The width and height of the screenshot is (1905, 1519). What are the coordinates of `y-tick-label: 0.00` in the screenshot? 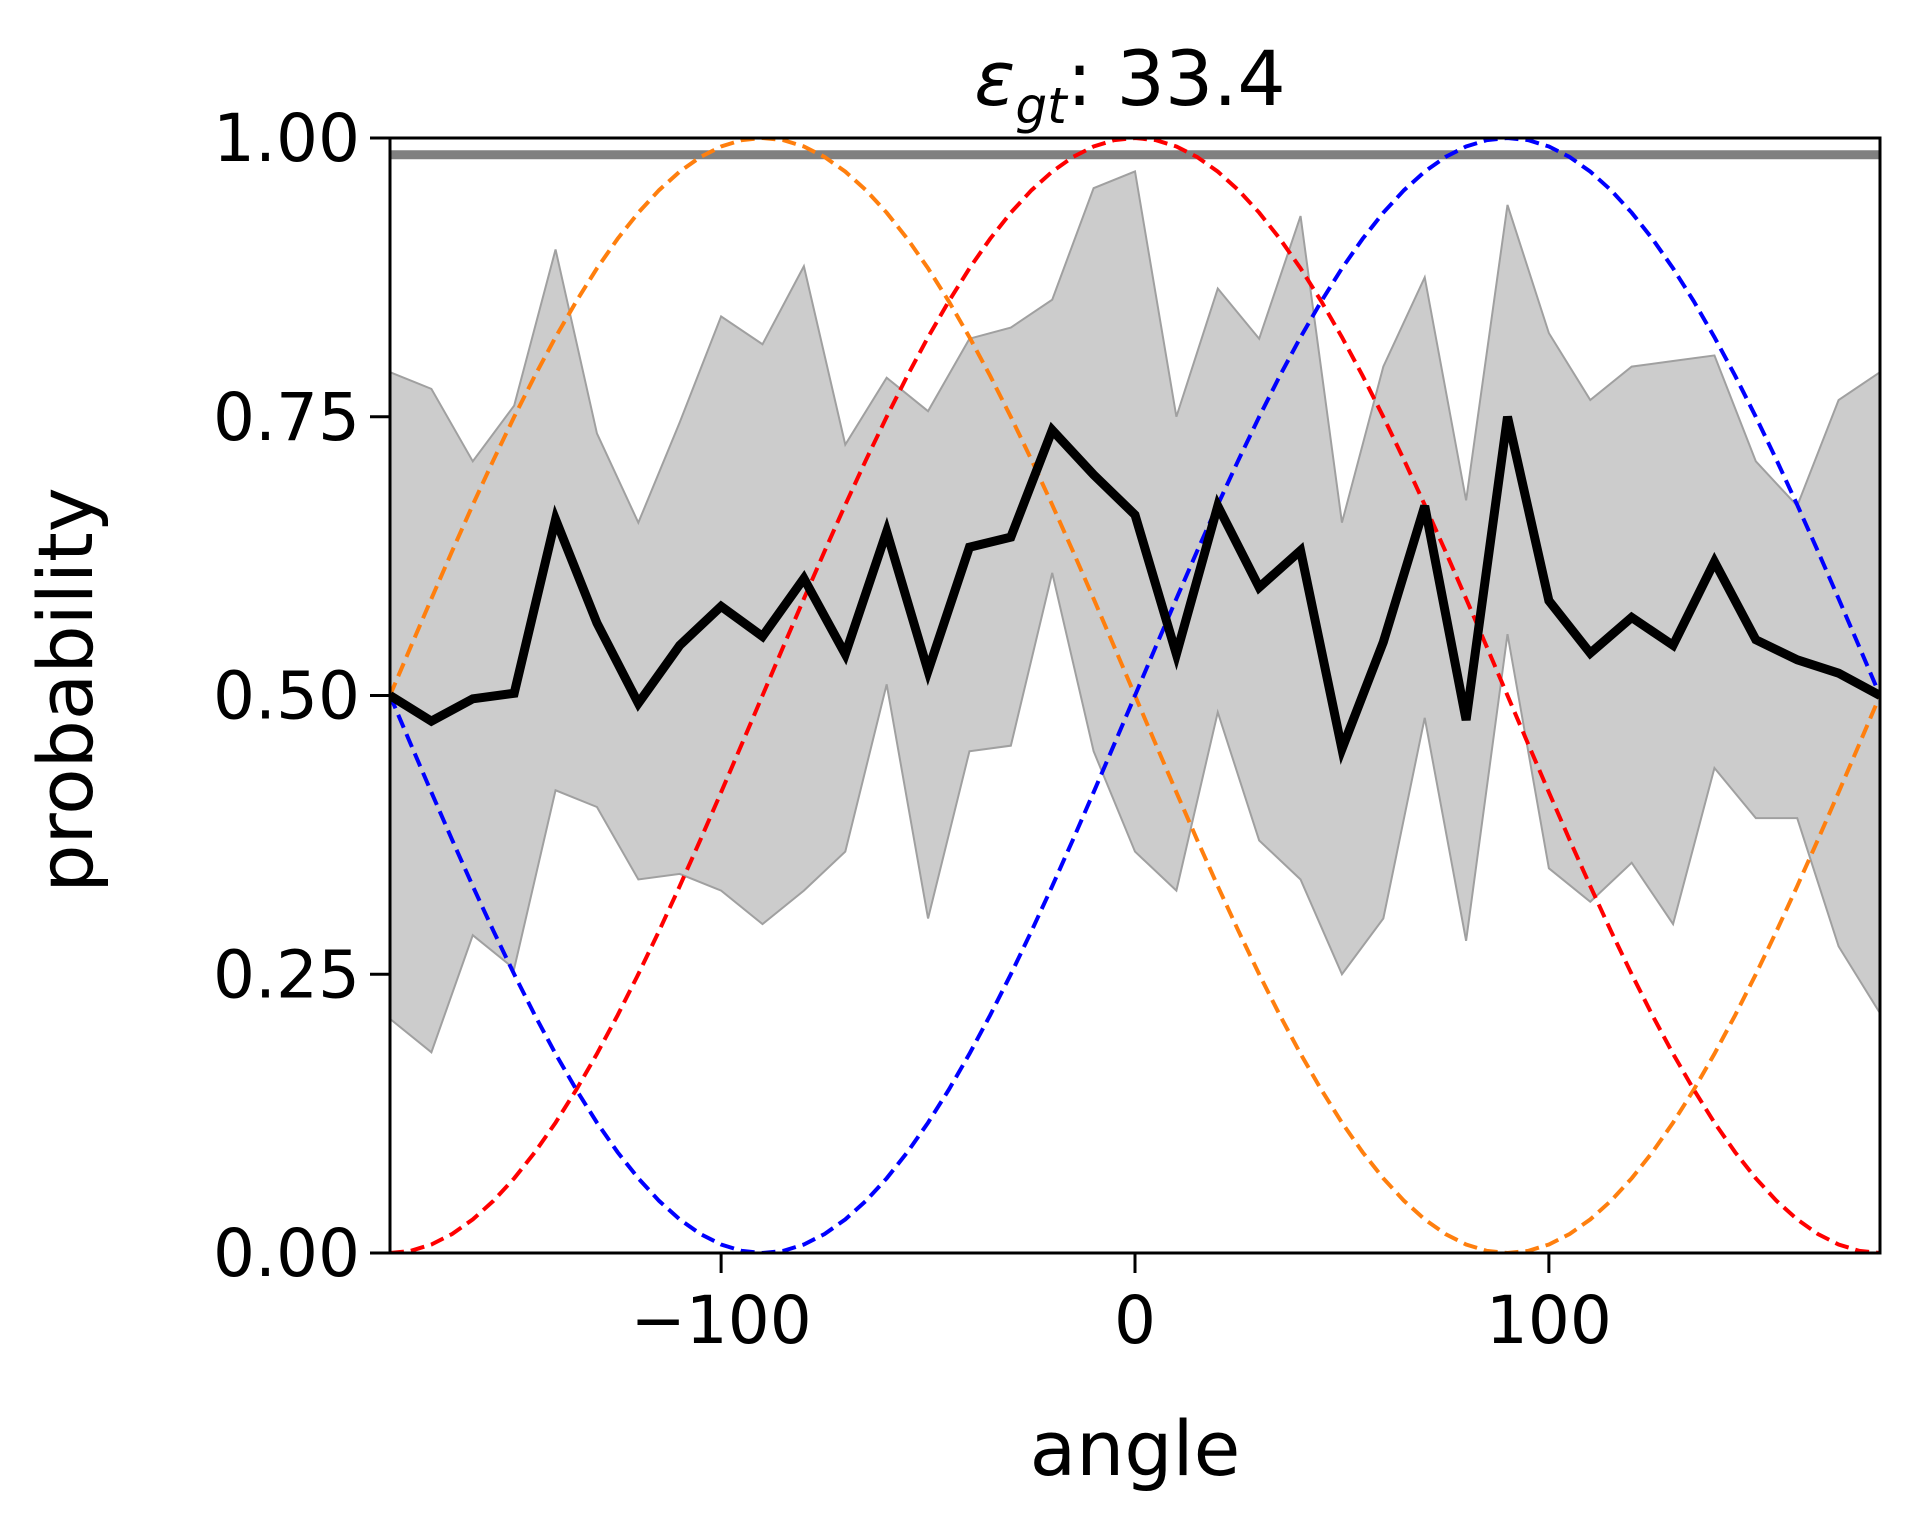 It's located at (286, 1253).